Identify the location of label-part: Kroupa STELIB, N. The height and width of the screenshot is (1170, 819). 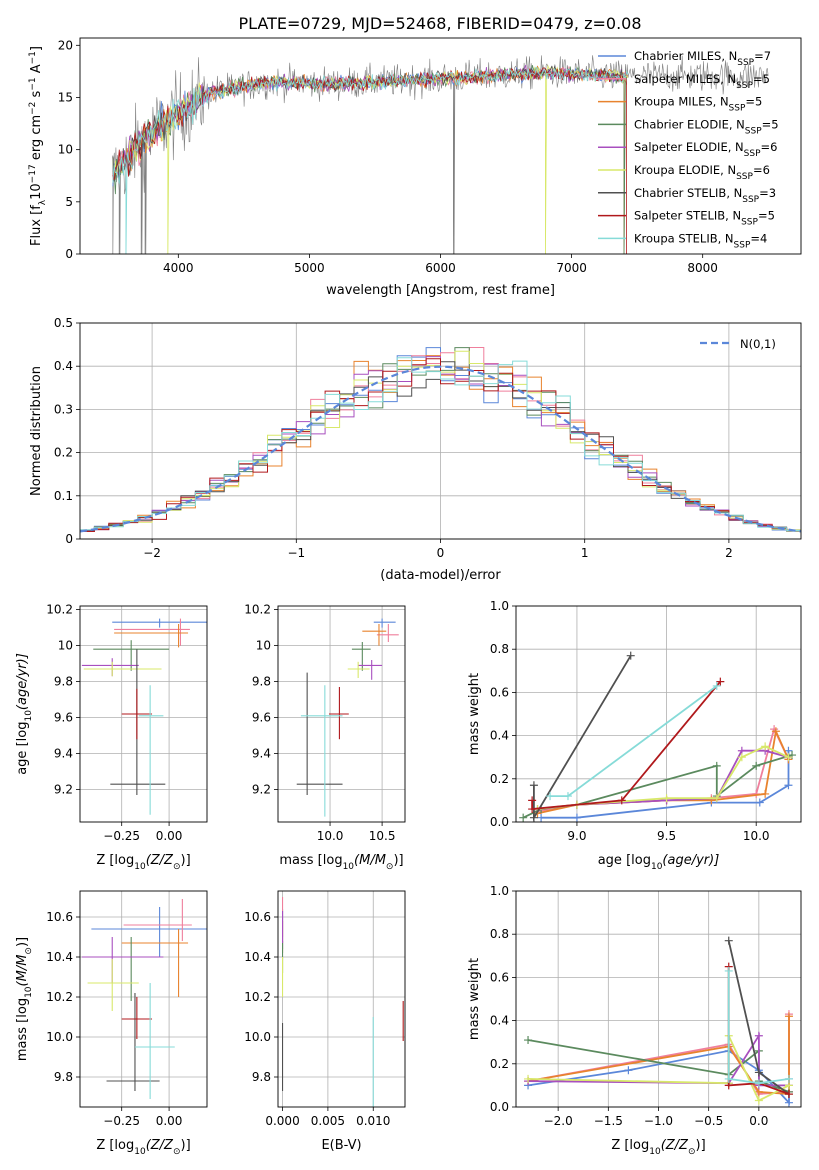
(684, 238).